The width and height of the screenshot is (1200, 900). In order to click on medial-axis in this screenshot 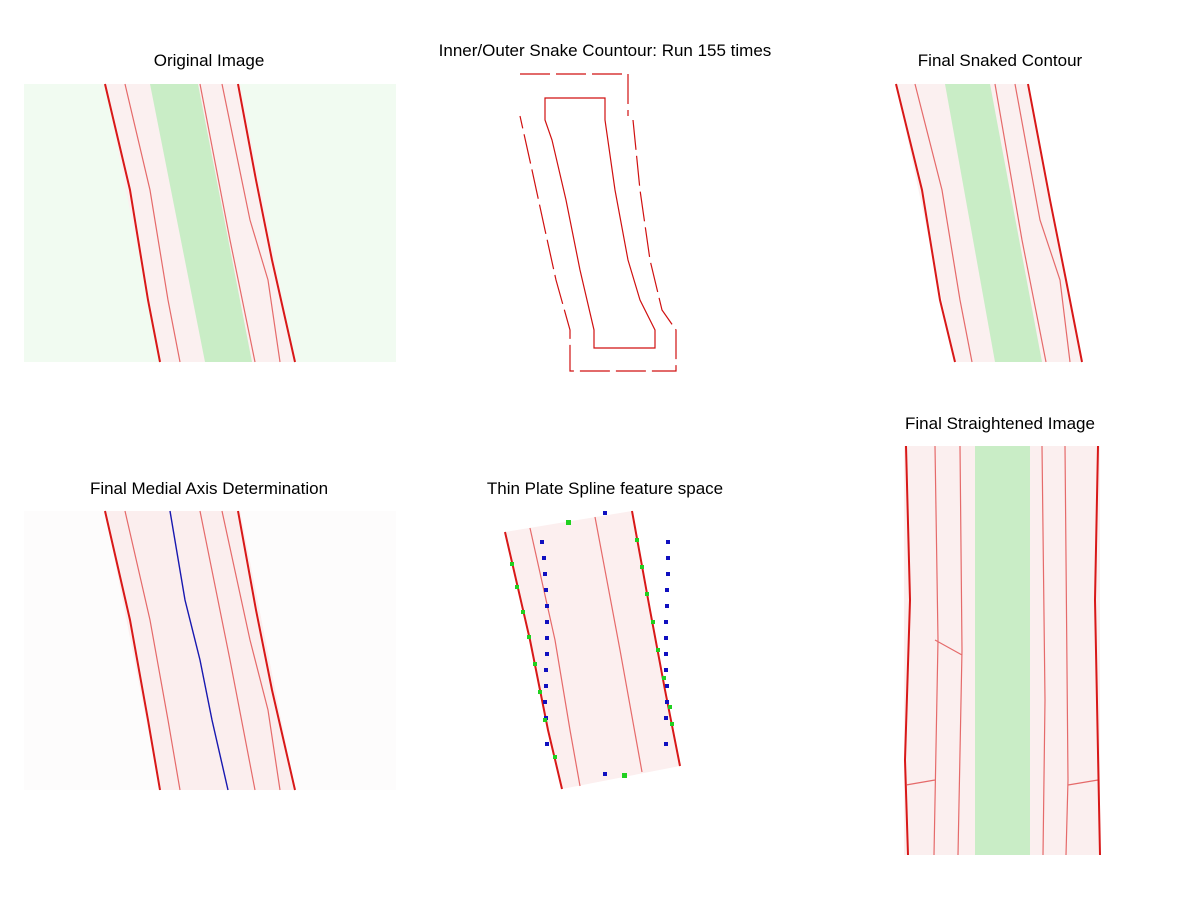, I will do `click(199, 650)`.